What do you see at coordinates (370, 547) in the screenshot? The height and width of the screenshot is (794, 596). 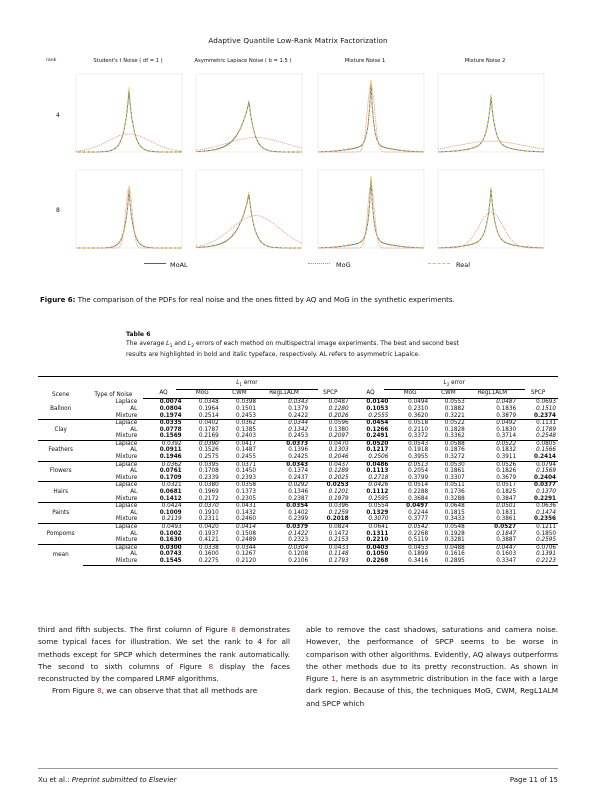 I see `value-cell: 0.0403` at bounding box center [370, 547].